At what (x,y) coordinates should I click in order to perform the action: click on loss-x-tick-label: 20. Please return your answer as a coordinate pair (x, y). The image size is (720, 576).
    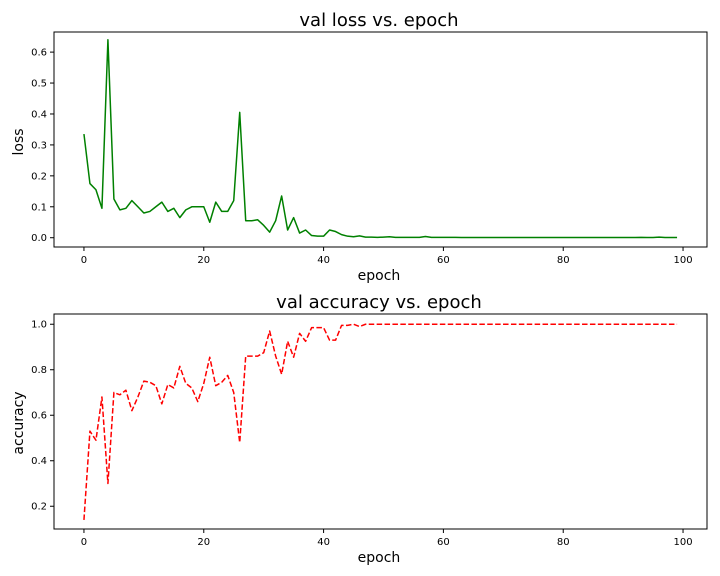
    Looking at the image, I should click on (203, 260).